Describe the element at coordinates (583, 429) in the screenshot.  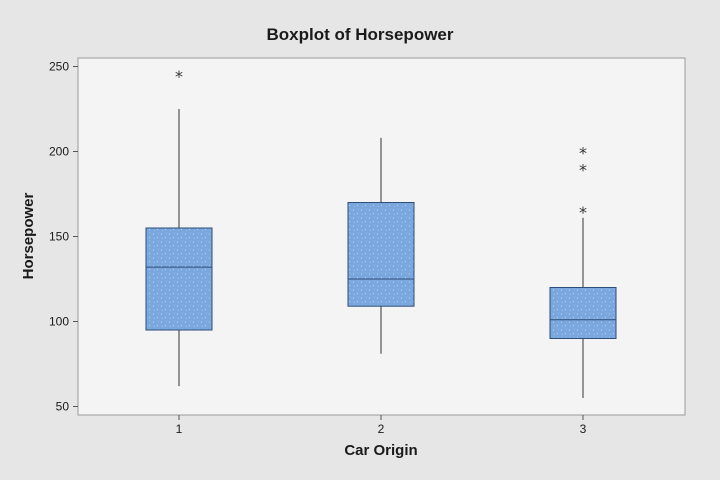
I see `x-tick-label: 3` at that location.